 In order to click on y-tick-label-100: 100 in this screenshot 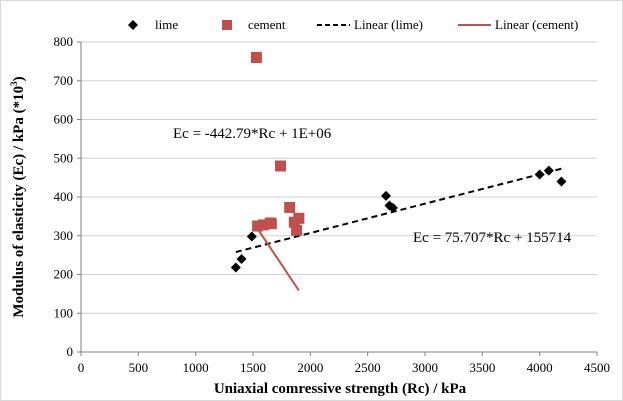, I will do `click(64, 312)`.